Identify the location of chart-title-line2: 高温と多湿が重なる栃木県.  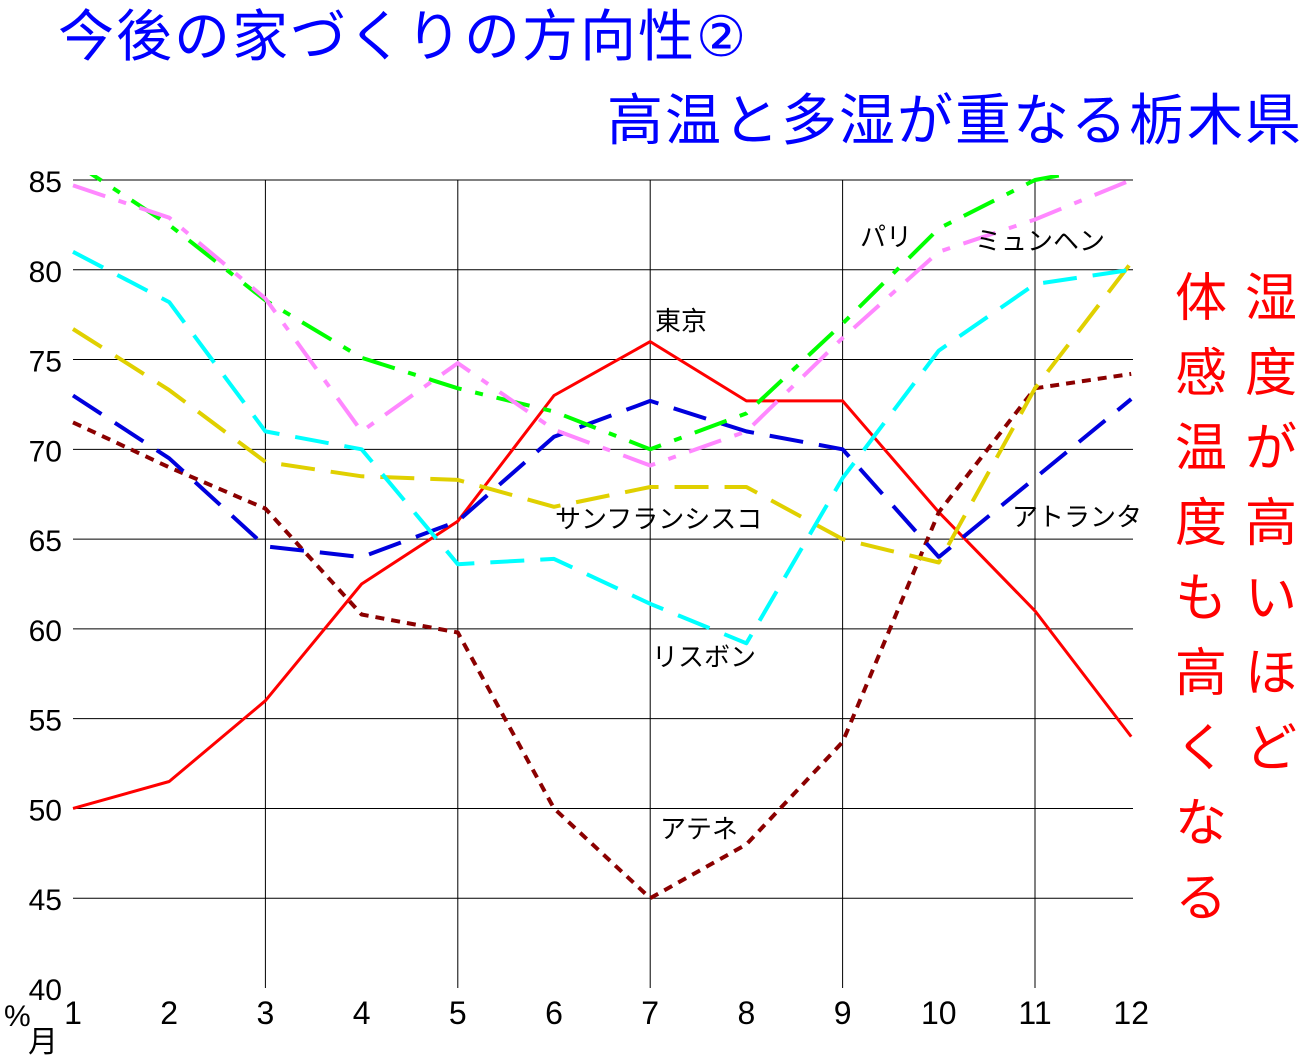
(955, 121).